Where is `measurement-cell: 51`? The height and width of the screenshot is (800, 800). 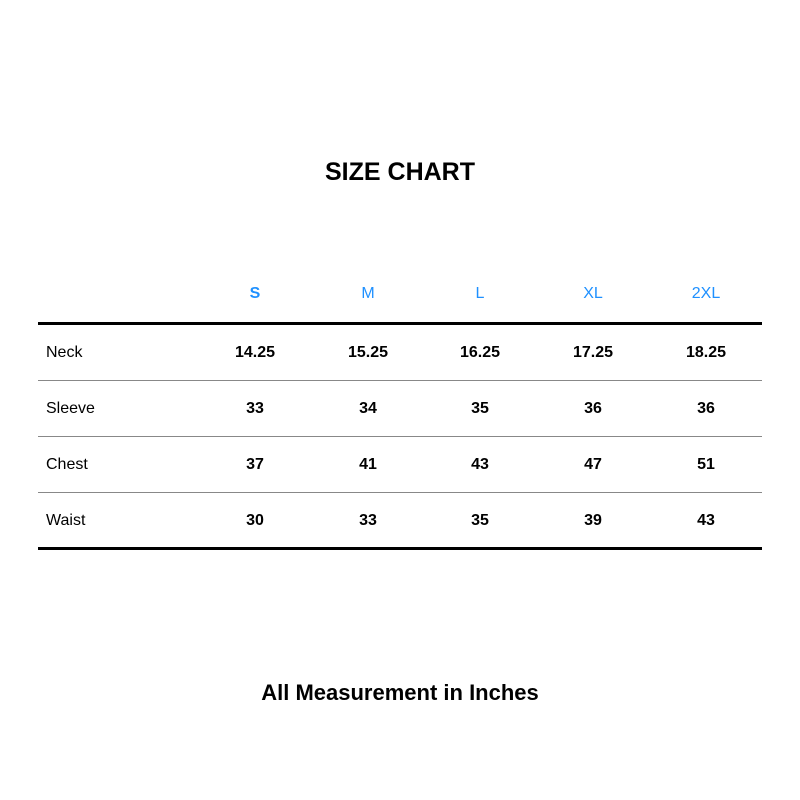
measurement-cell: 51 is located at coordinates (706, 464).